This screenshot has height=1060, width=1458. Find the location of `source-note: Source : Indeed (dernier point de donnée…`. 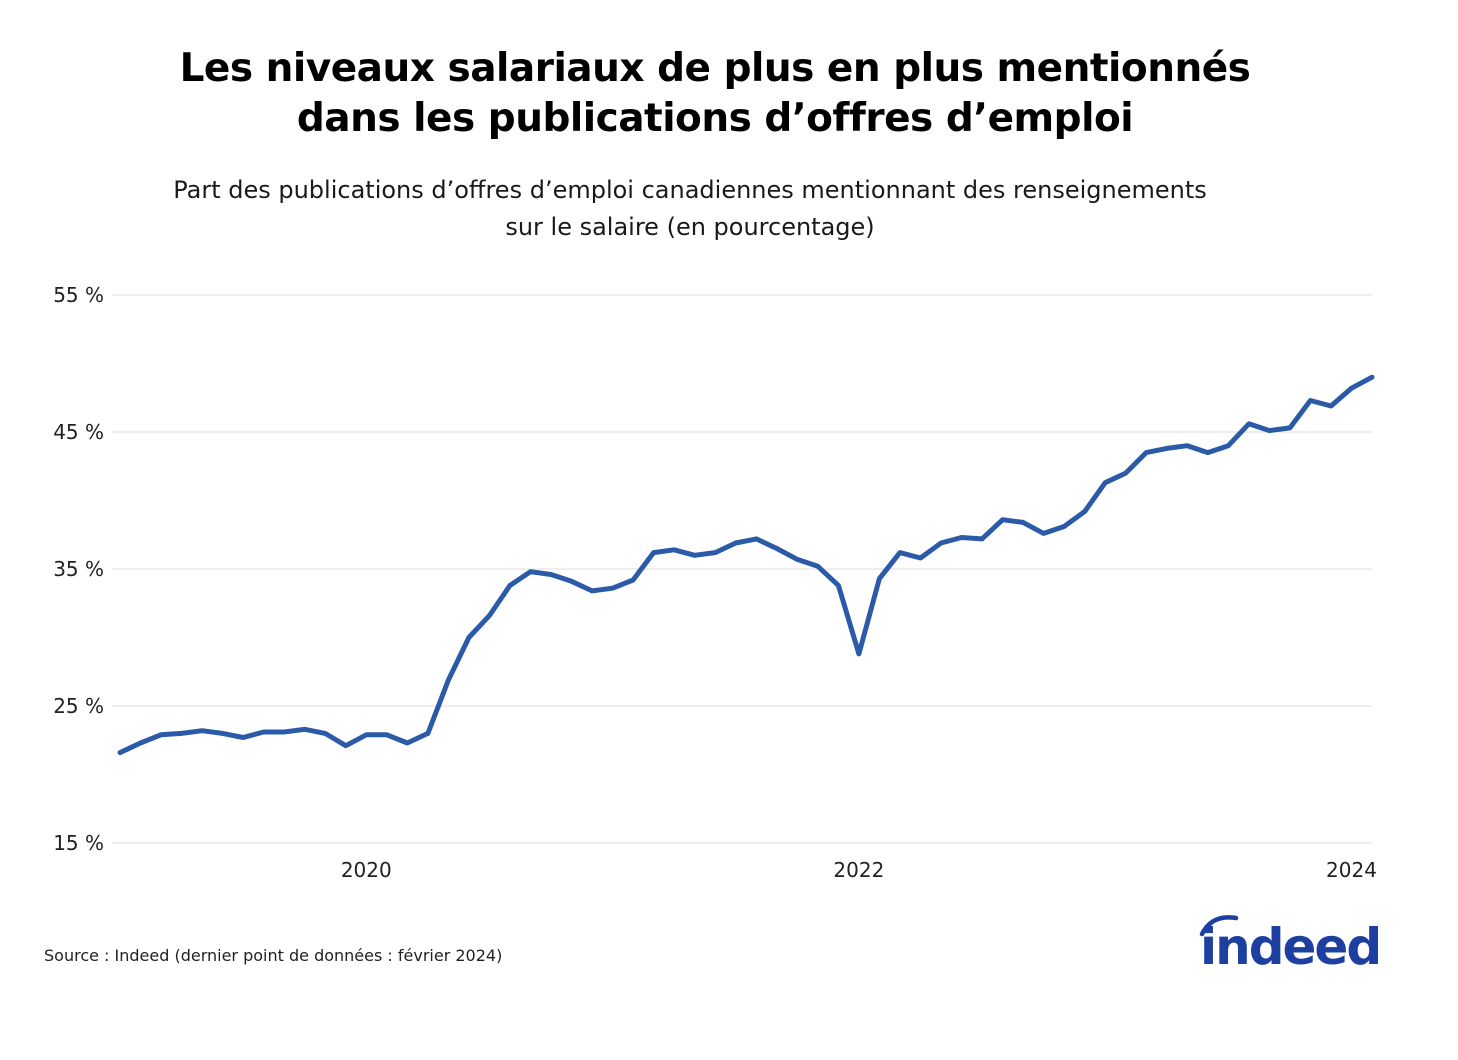

source-note: Source : Indeed (dernier point de donnée… is located at coordinates (273, 955).